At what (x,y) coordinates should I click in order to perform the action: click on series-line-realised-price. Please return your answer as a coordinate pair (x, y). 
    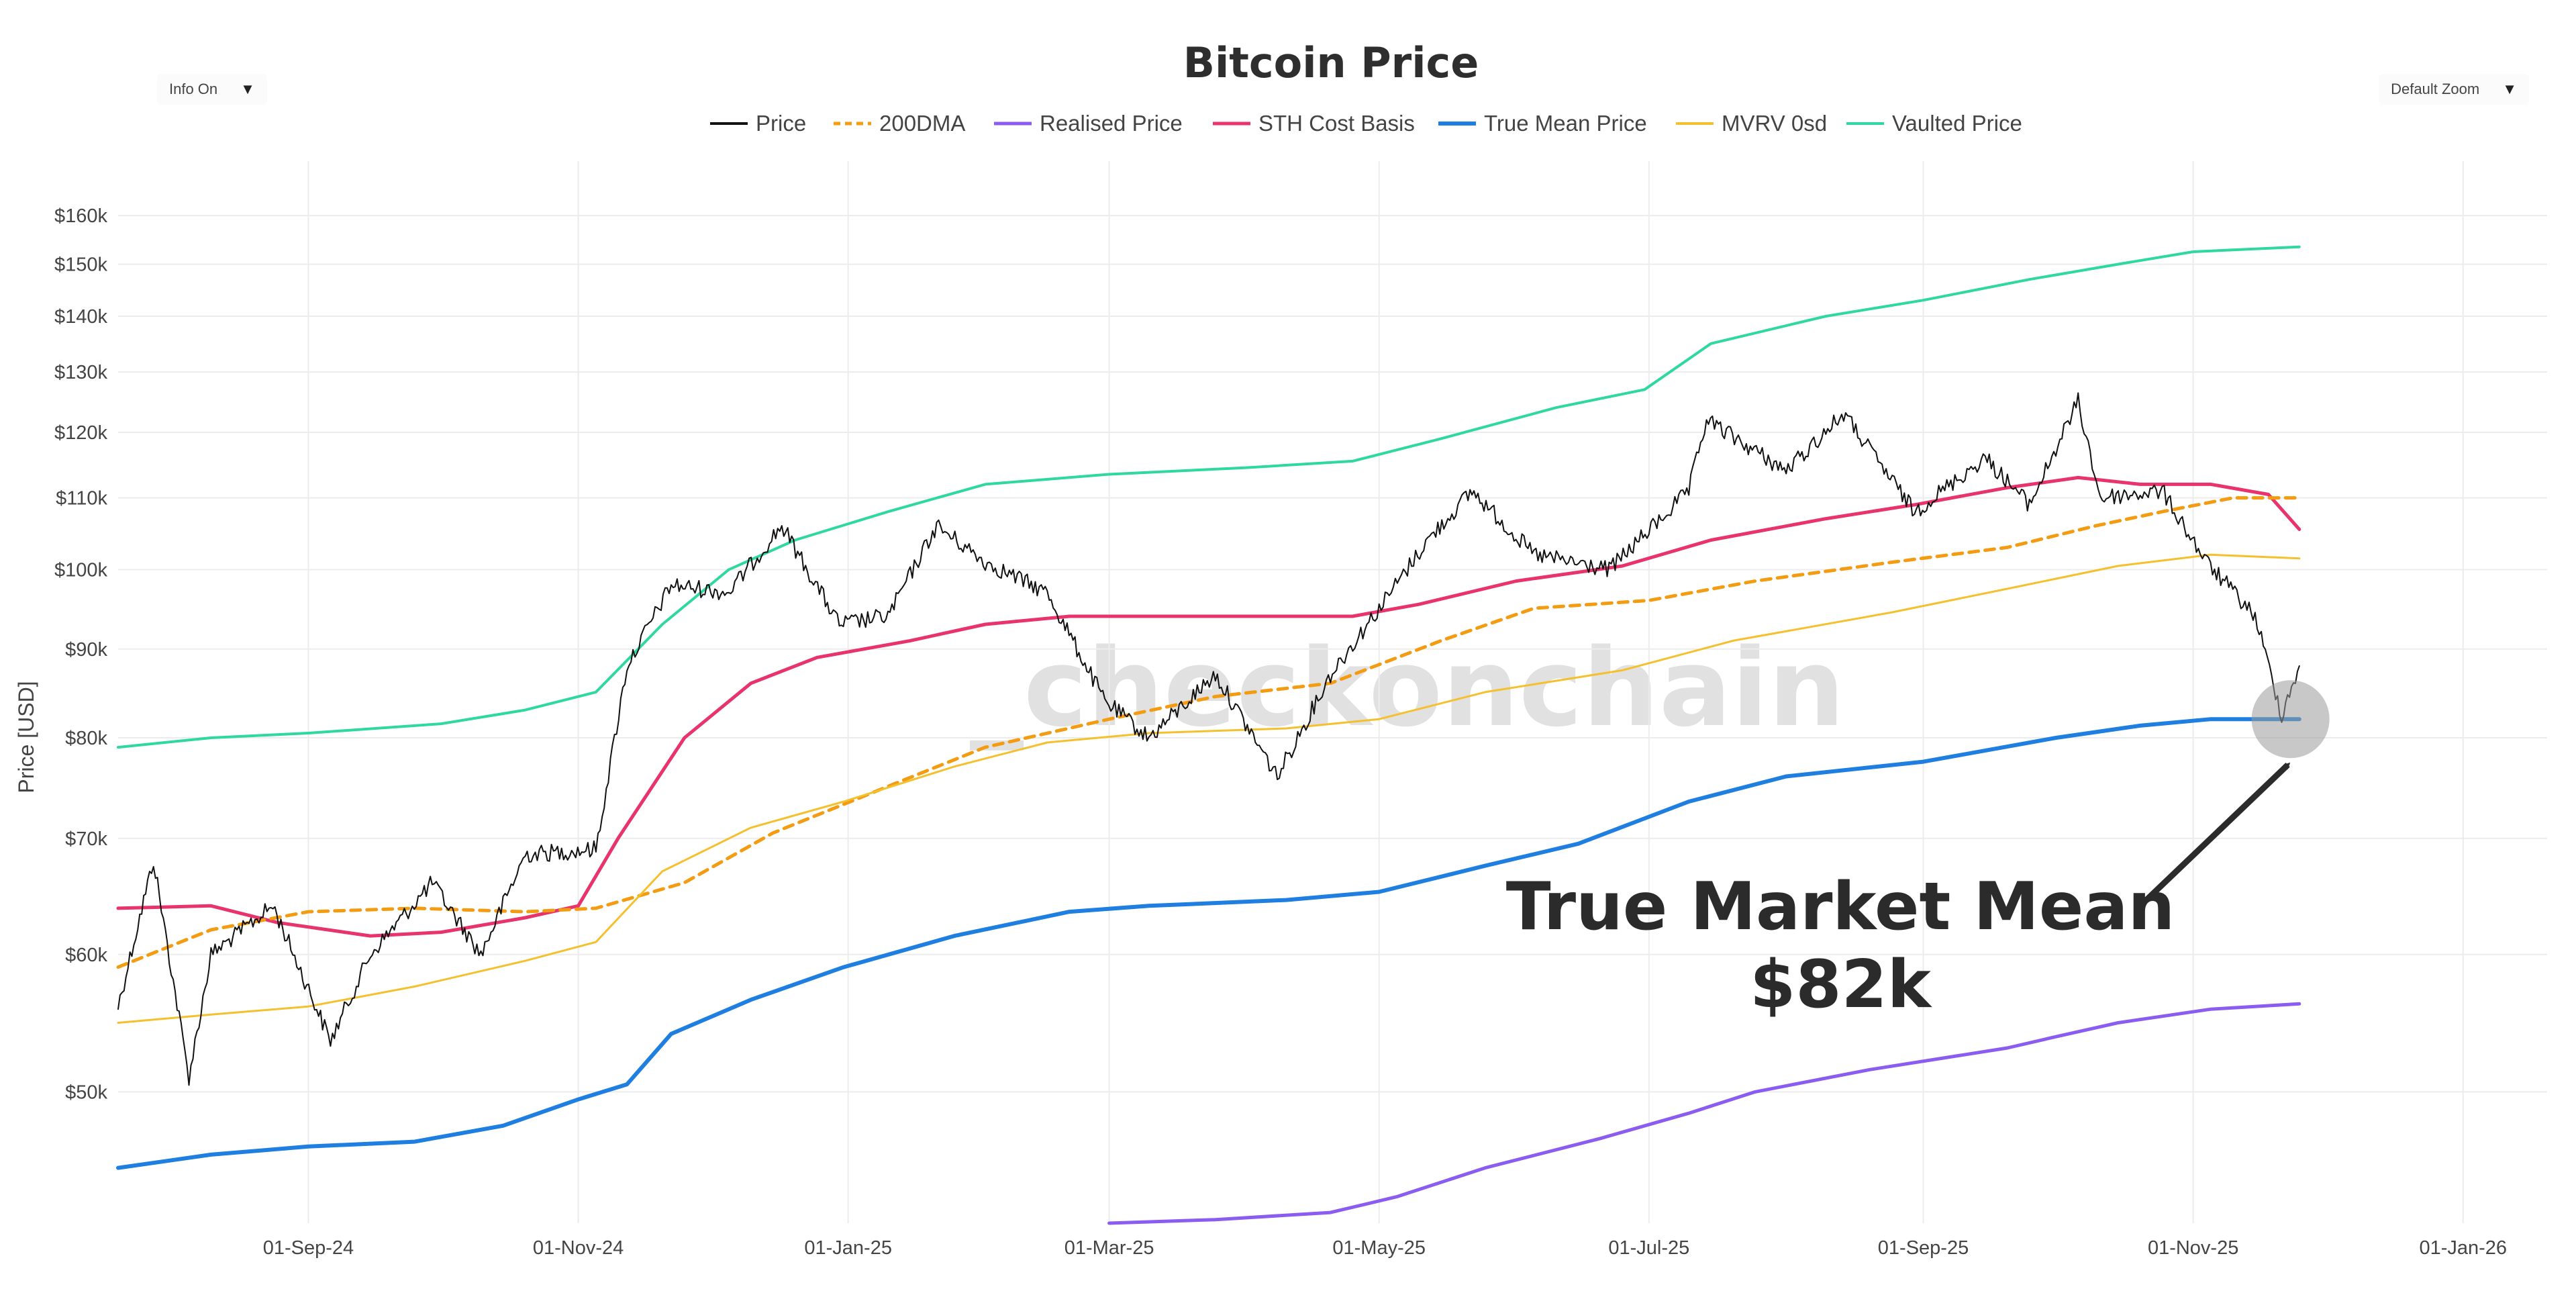
    Looking at the image, I should click on (1704, 1113).